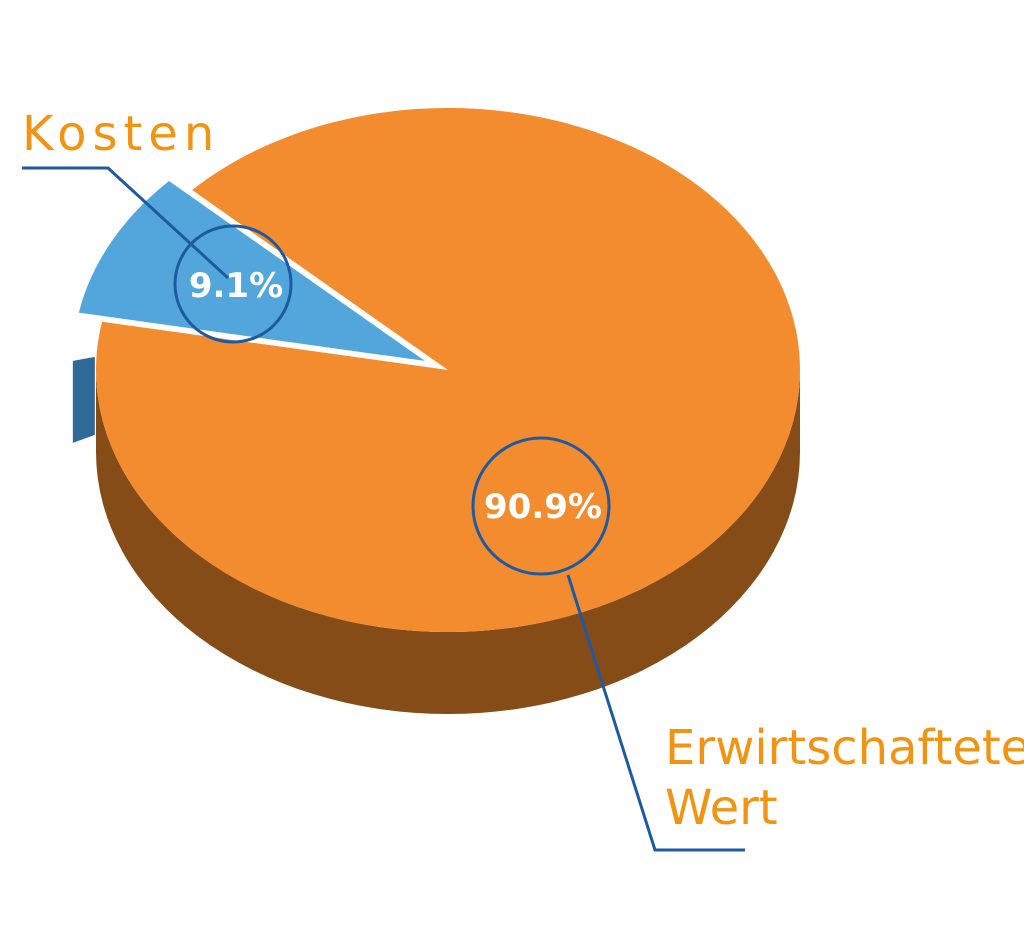 This screenshot has width=1024, height=929. What do you see at coordinates (83, 399) in the screenshot?
I see `slice-side-kosten` at bounding box center [83, 399].